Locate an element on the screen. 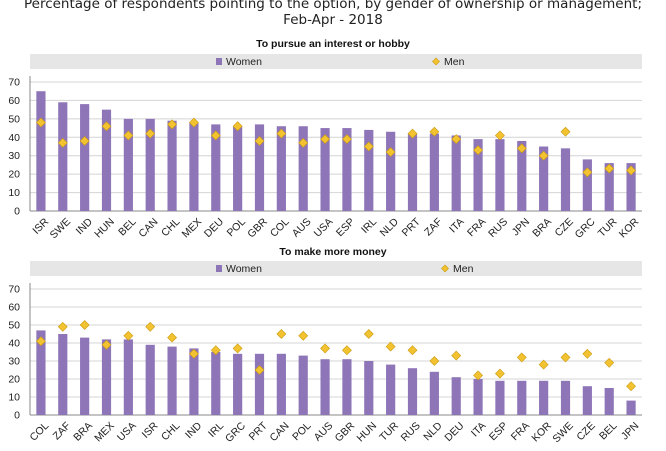 Image resolution: width=666 pixels, height=451 pixels. x-tick-label-prt: PRT is located at coordinates (412, 227).